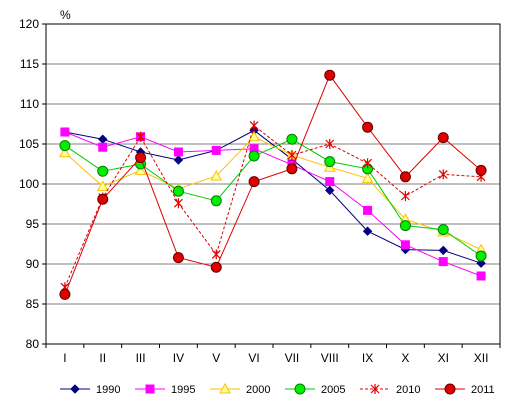  What do you see at coordinates (183, 390) in the screenshot?
I see `legend-label: 1995` at bounding box center [183, 390].